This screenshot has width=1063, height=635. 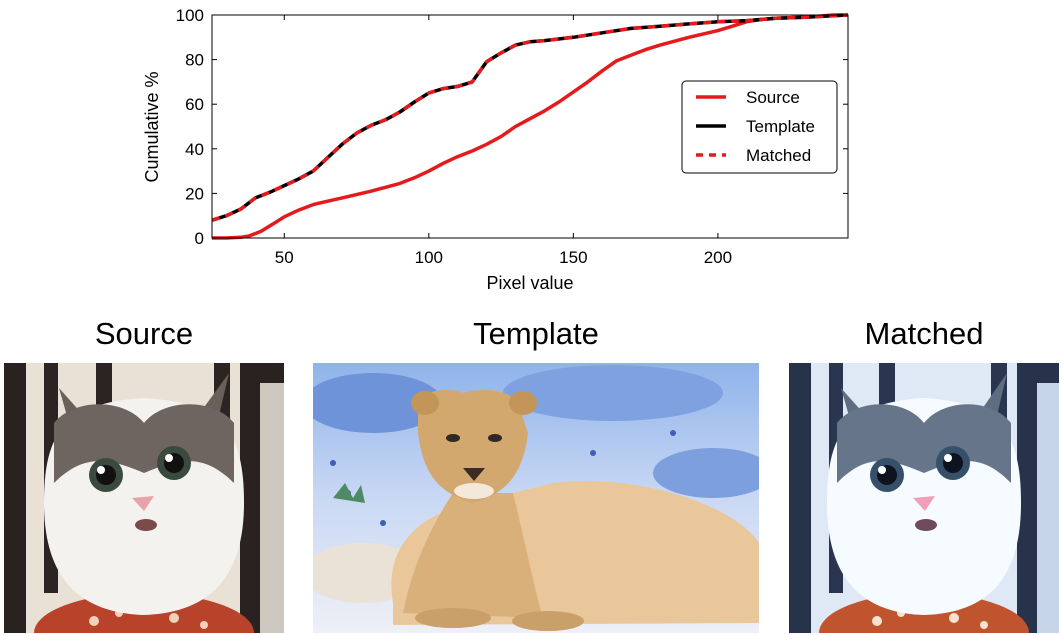 I want to click on y-tick-label: 20, so click(x=194, y=193).